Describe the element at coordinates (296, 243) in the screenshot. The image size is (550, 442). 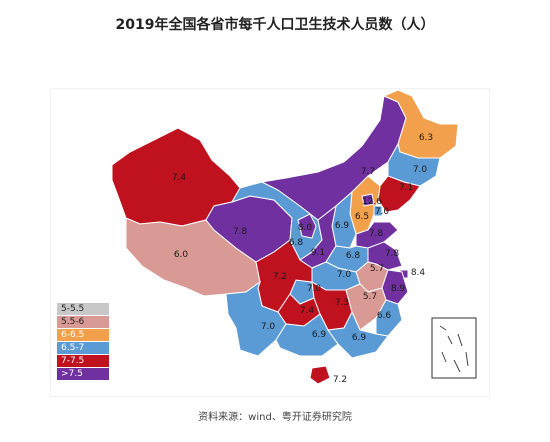
I see `label-gansu: 6.8` at that location.